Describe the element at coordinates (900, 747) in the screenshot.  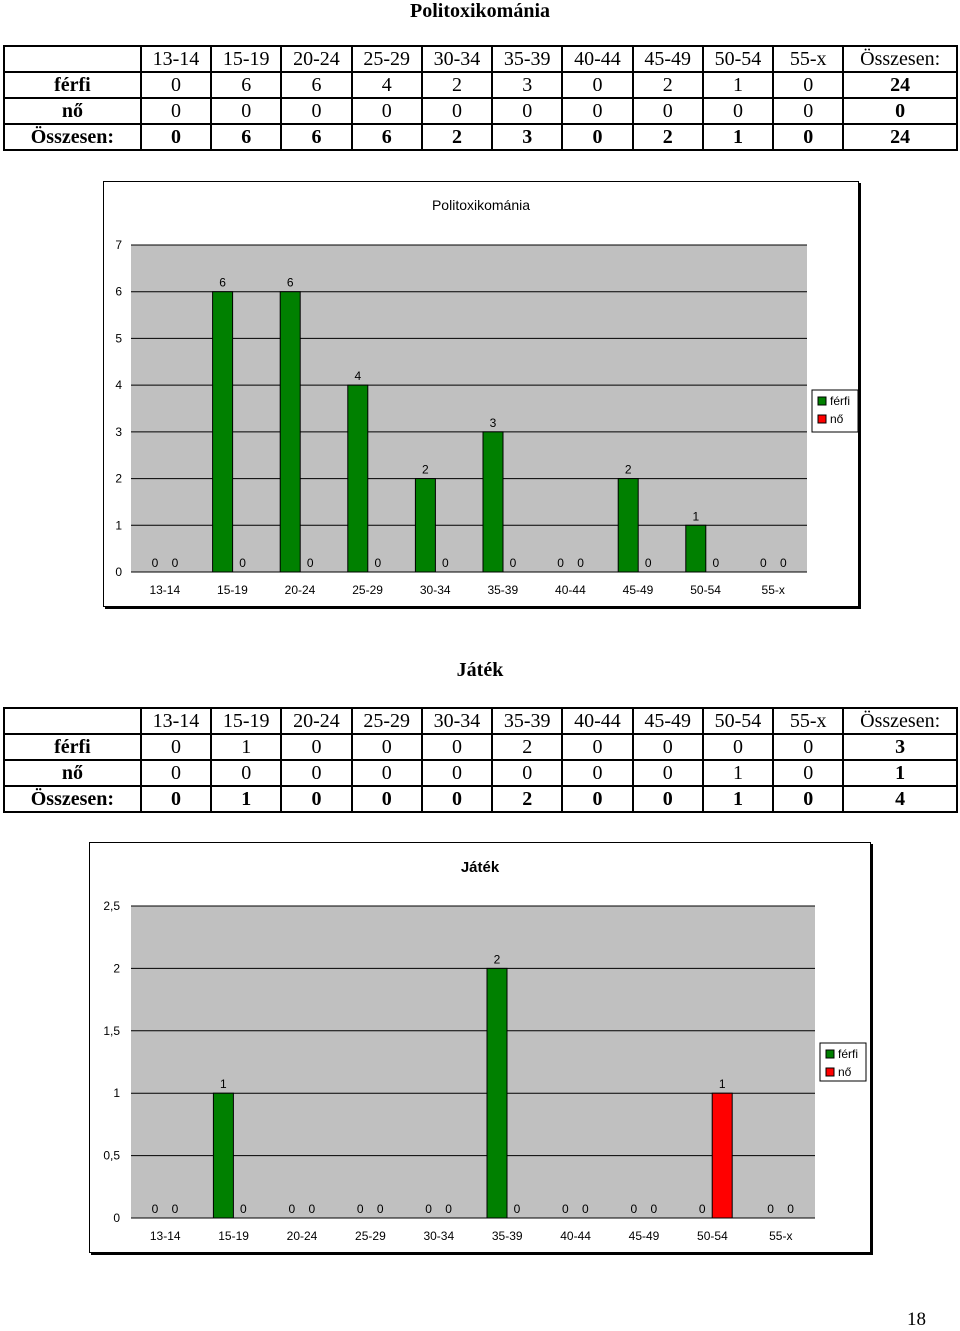
I see `table-total-cell: 3` at that location.